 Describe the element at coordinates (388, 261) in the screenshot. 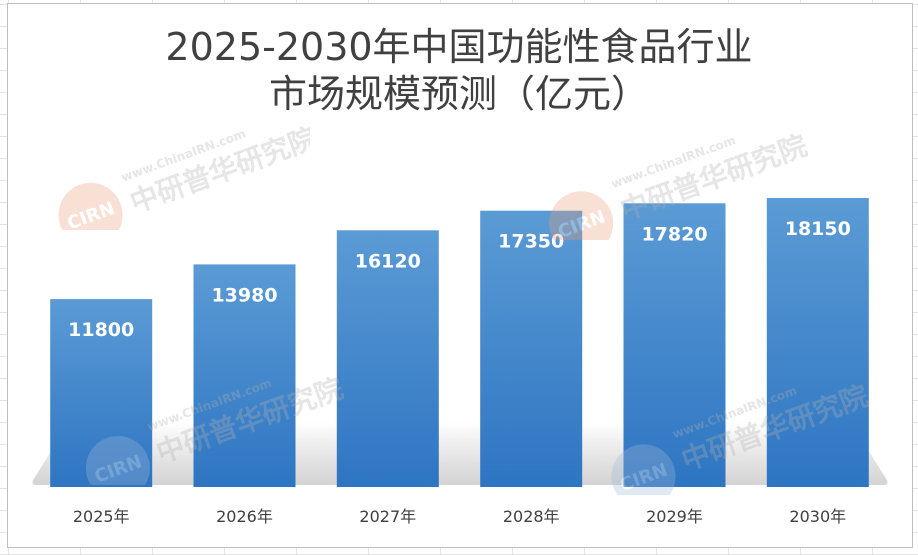

I see `data-label: 16120` at that location.